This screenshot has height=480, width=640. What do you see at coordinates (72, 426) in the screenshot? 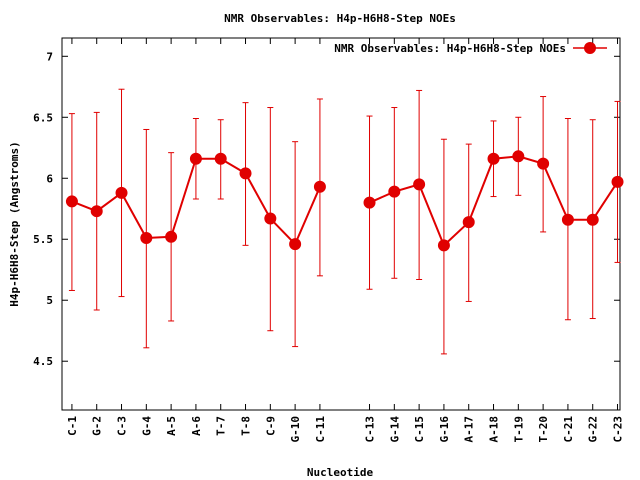
I see `x-tick-label: C-1` at bounding box center [72, 426].